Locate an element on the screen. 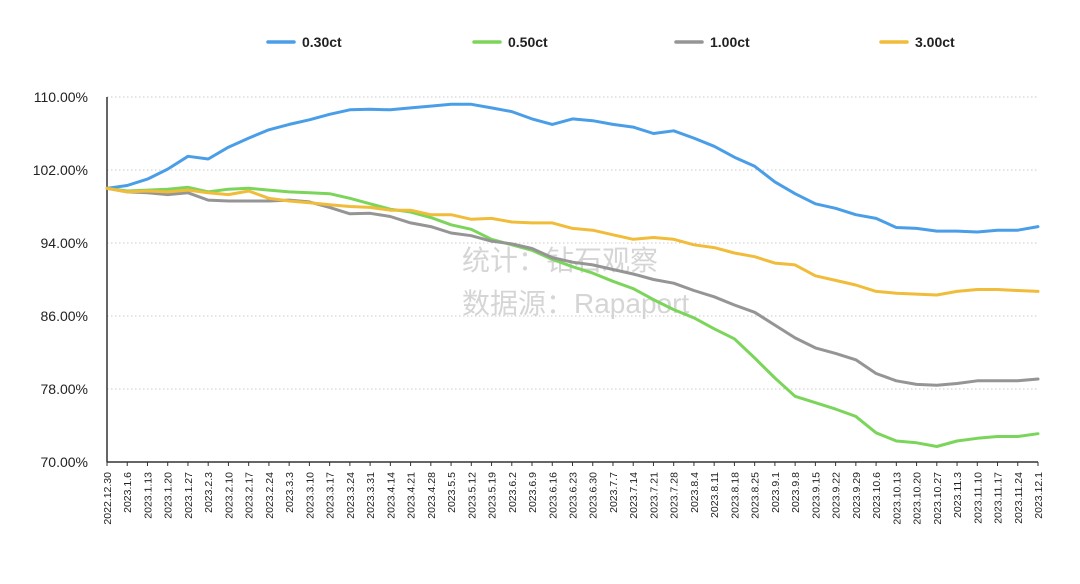 This screenshot has width=1080, height=584. x-tick-label: 2023.9.1 is located at coordinates (776, 492).